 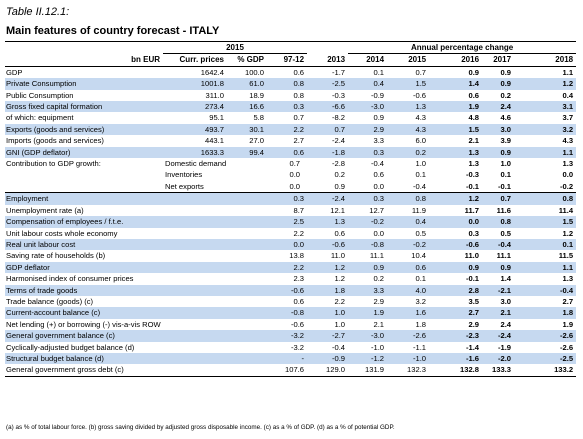 What do you see at coordinates (368, 72) in the screenshot?
I see `table-cell: 0.1` at bounding box center [368, 72].